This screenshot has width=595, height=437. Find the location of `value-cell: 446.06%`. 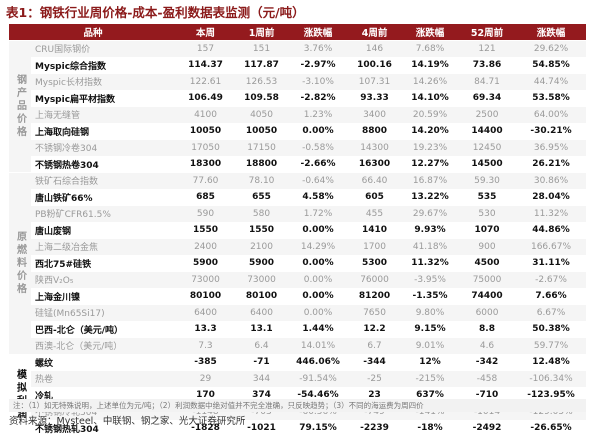

value-cell: 446.06% is located at coordinates (318, 362).